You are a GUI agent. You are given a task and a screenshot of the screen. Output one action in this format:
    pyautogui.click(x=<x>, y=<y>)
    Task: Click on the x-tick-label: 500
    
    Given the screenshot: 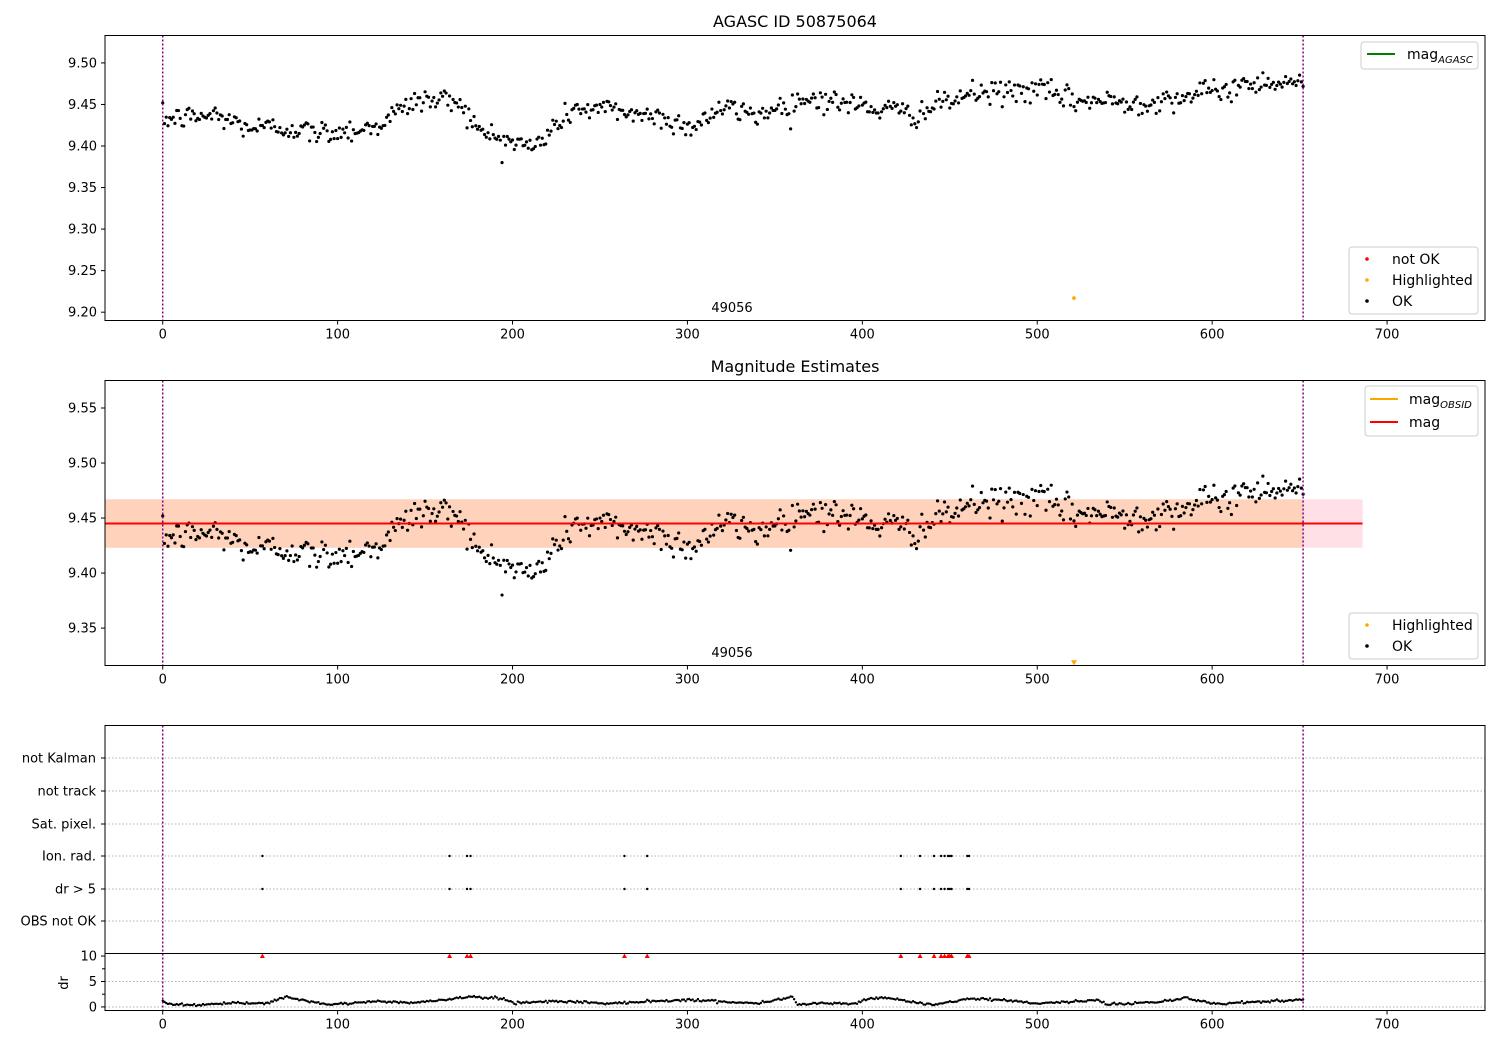 What is the action you would take?
    pyautogui.click(x=1037, y=1025)
    